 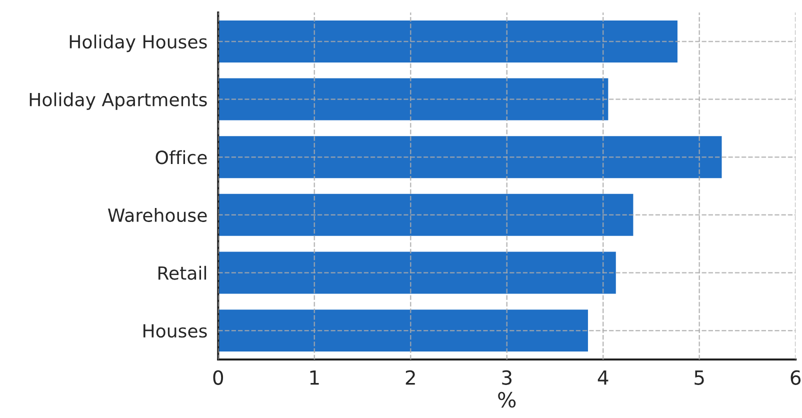 What do you see at coordinates (138, 43) in the screenshot?
I see `y-tick-label: Holiday Houses` at bounding box center [138, 43].